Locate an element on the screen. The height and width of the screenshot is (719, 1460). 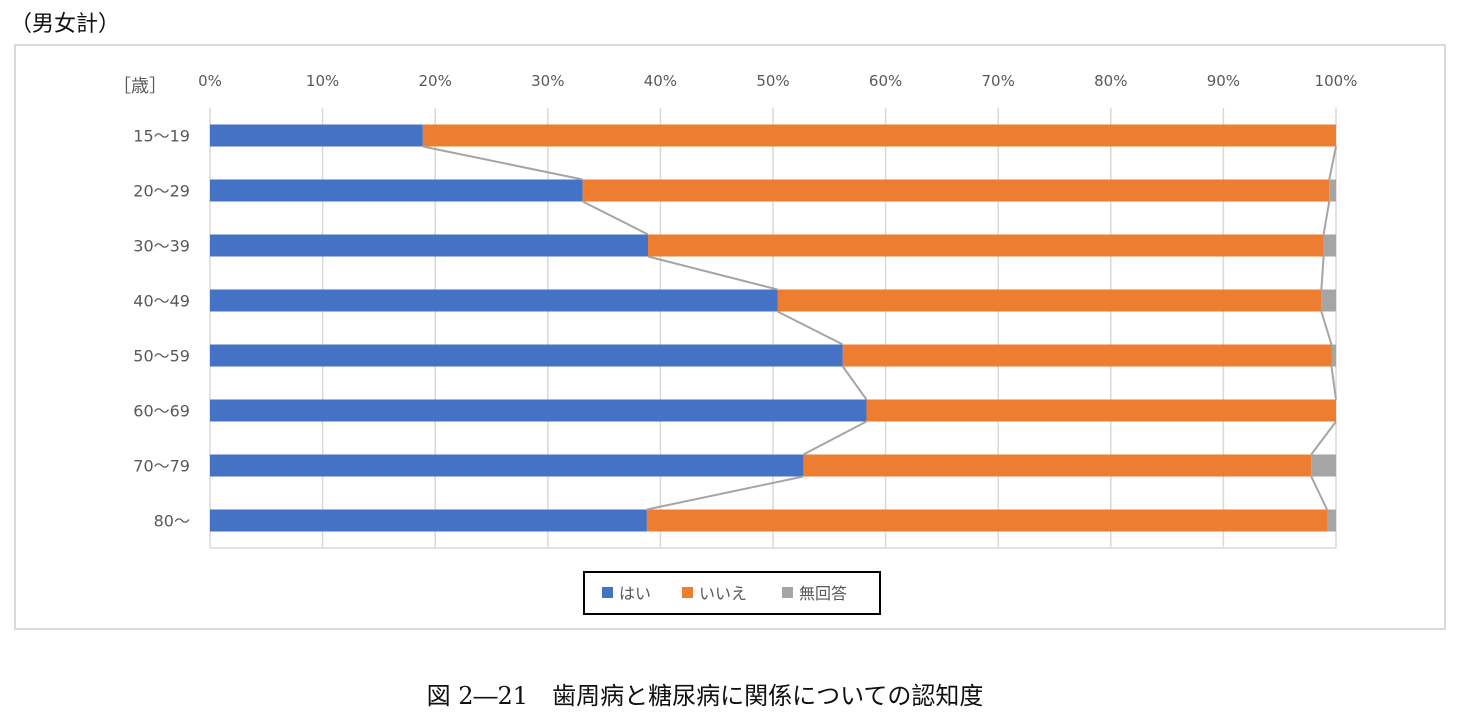
legend-label: 無回答 is located at coordinates (823, 593).